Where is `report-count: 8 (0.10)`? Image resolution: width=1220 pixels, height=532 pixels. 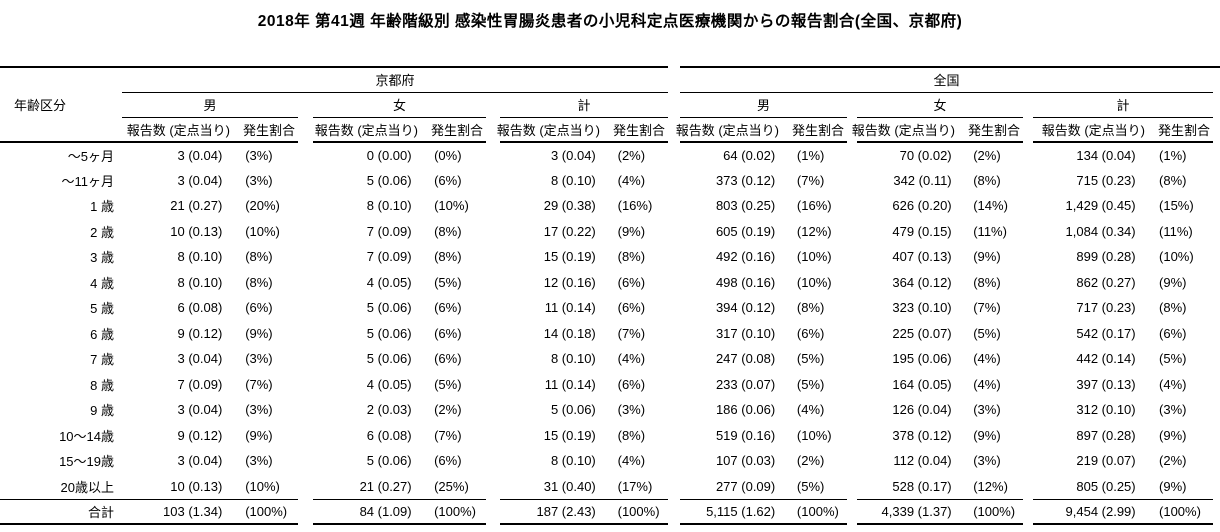
report-count: 8 (0.10) is located at coordinates (200, 257).